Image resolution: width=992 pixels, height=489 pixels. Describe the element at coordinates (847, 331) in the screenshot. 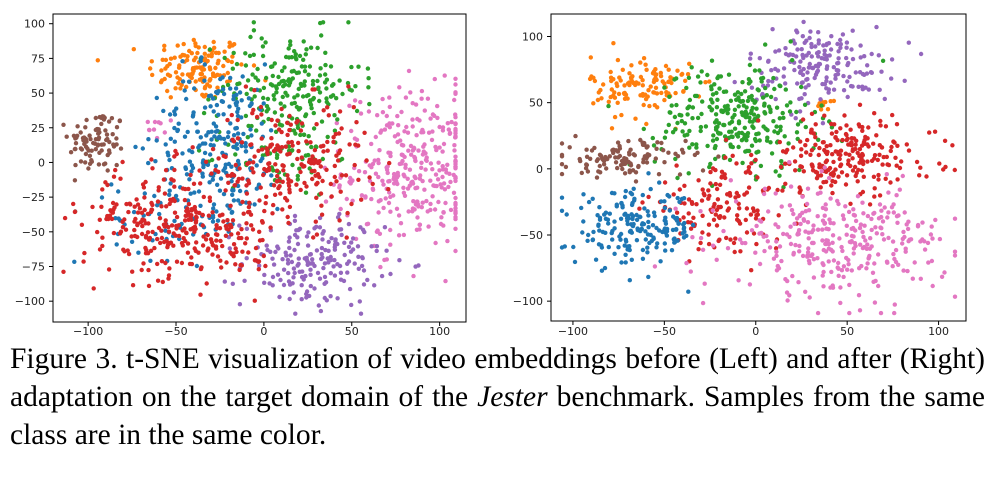

I see `x-tick-label: 50` at that location.